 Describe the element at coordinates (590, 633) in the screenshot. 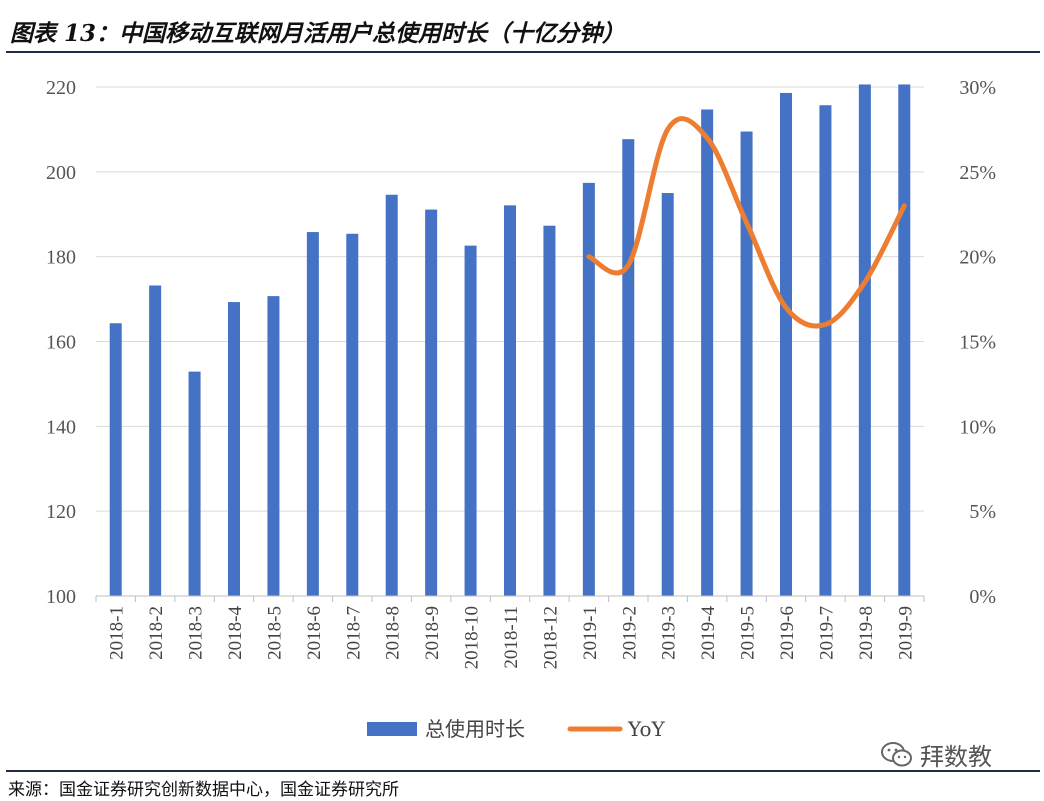

I see `x-tick-label: 2019-1` at that location.